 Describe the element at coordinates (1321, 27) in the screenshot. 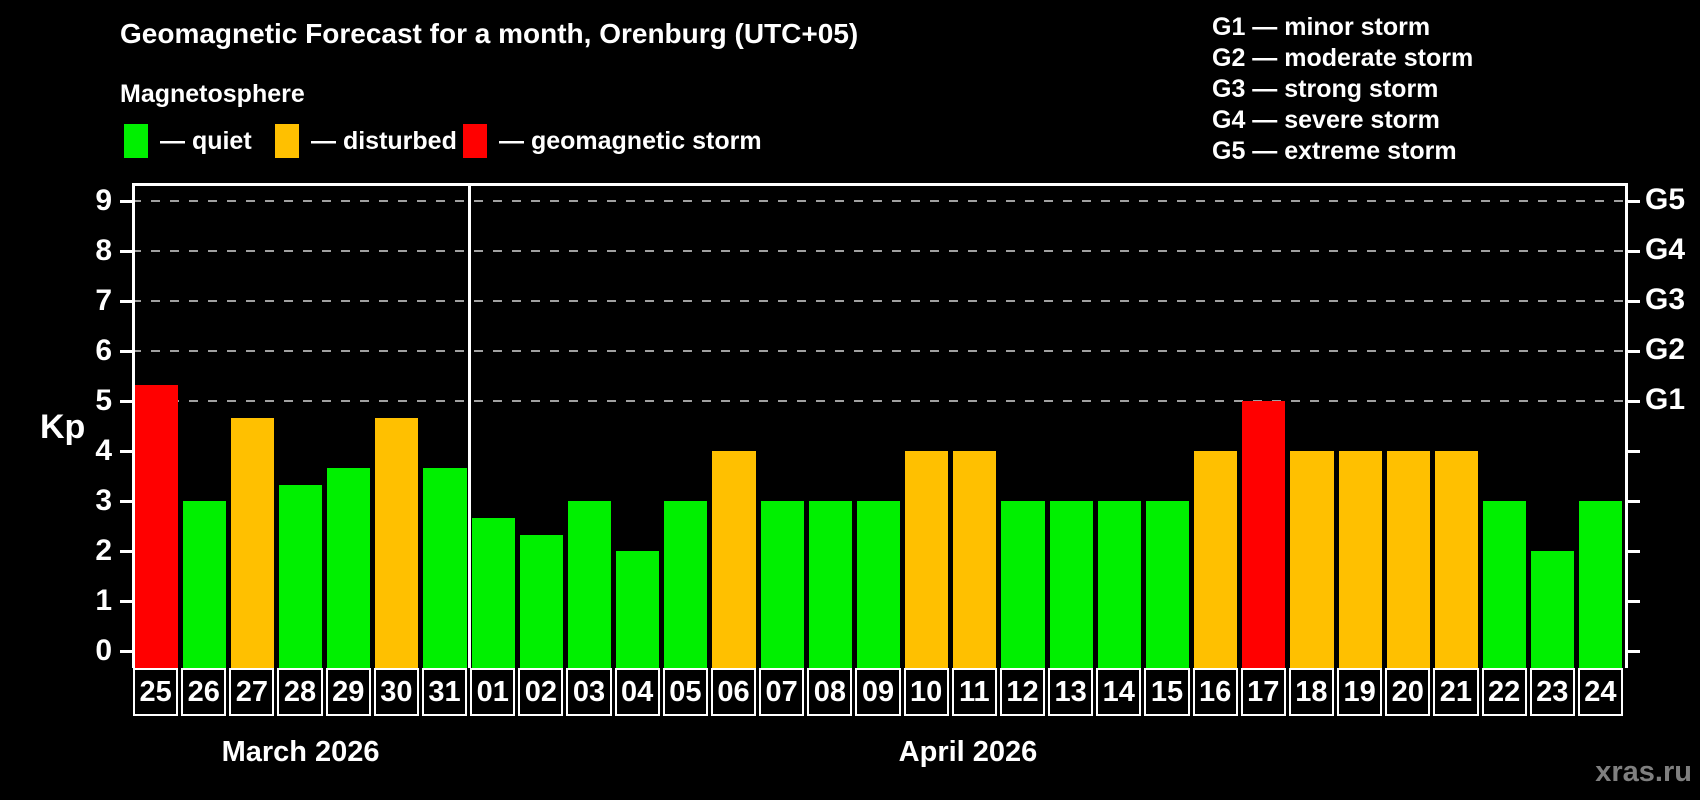

I see `g-legend-line-g1: G1 — minor storm` at that location.